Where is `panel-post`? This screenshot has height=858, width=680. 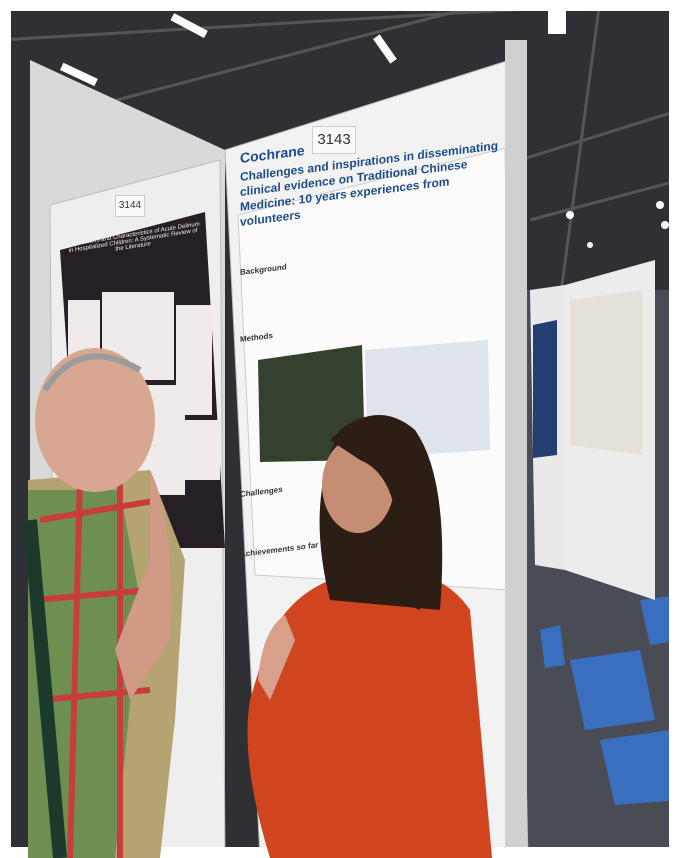 panel-post is located at coordinates (516, 449).